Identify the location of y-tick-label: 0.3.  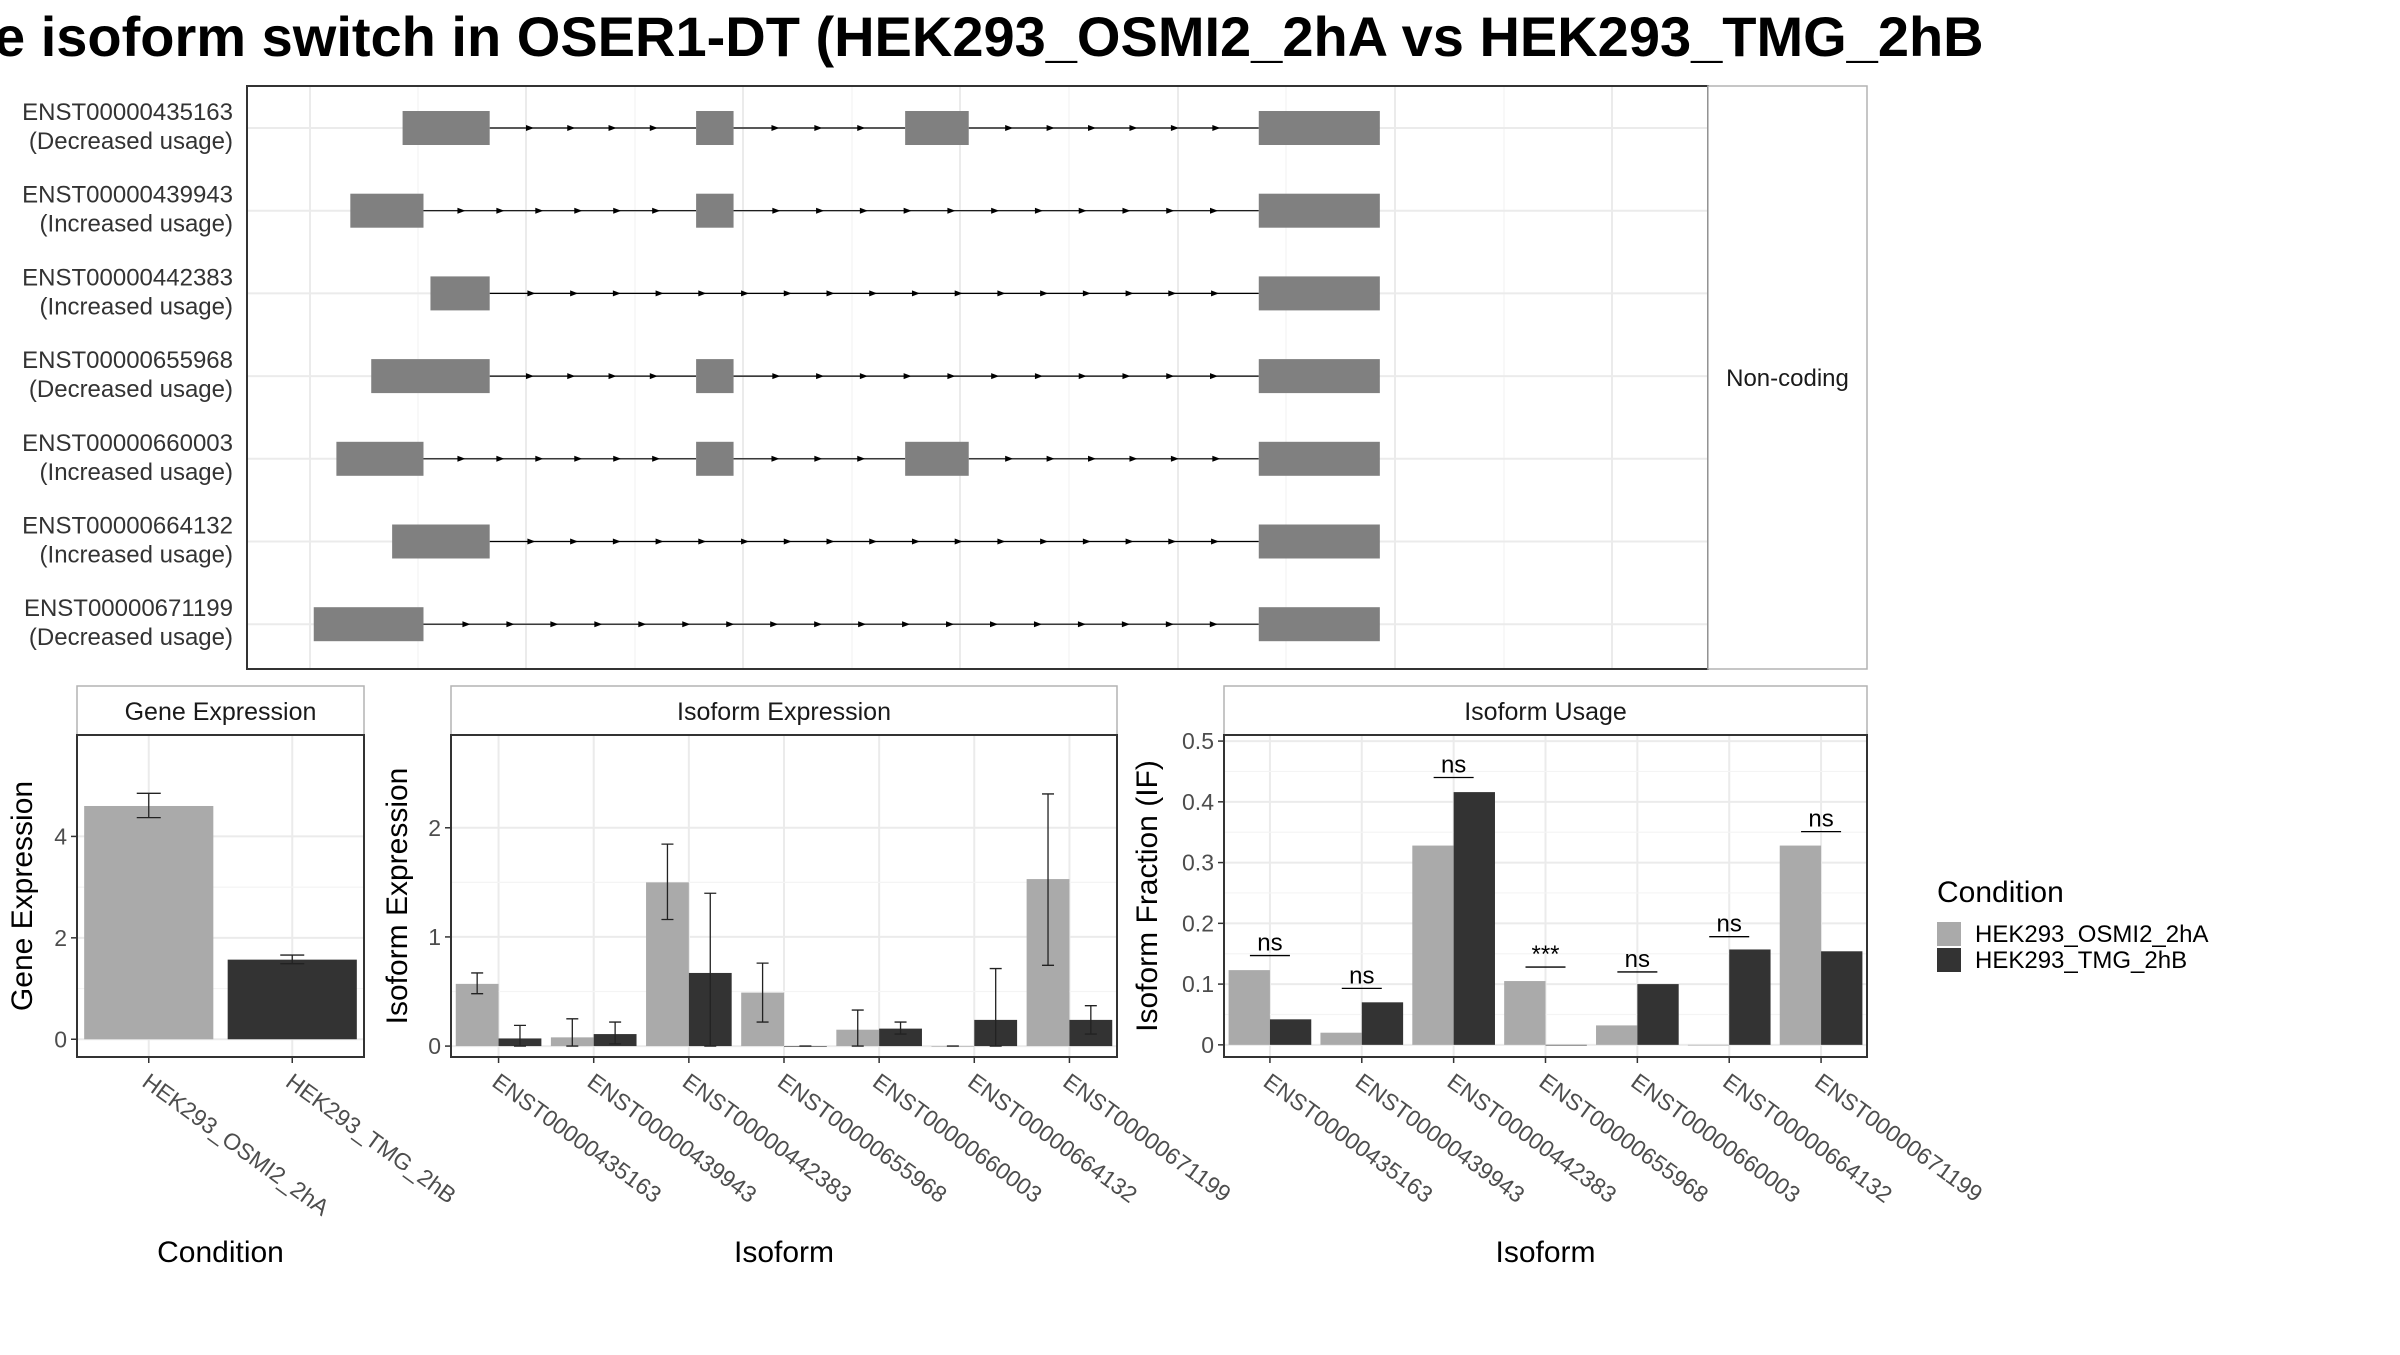
(1198, 863).